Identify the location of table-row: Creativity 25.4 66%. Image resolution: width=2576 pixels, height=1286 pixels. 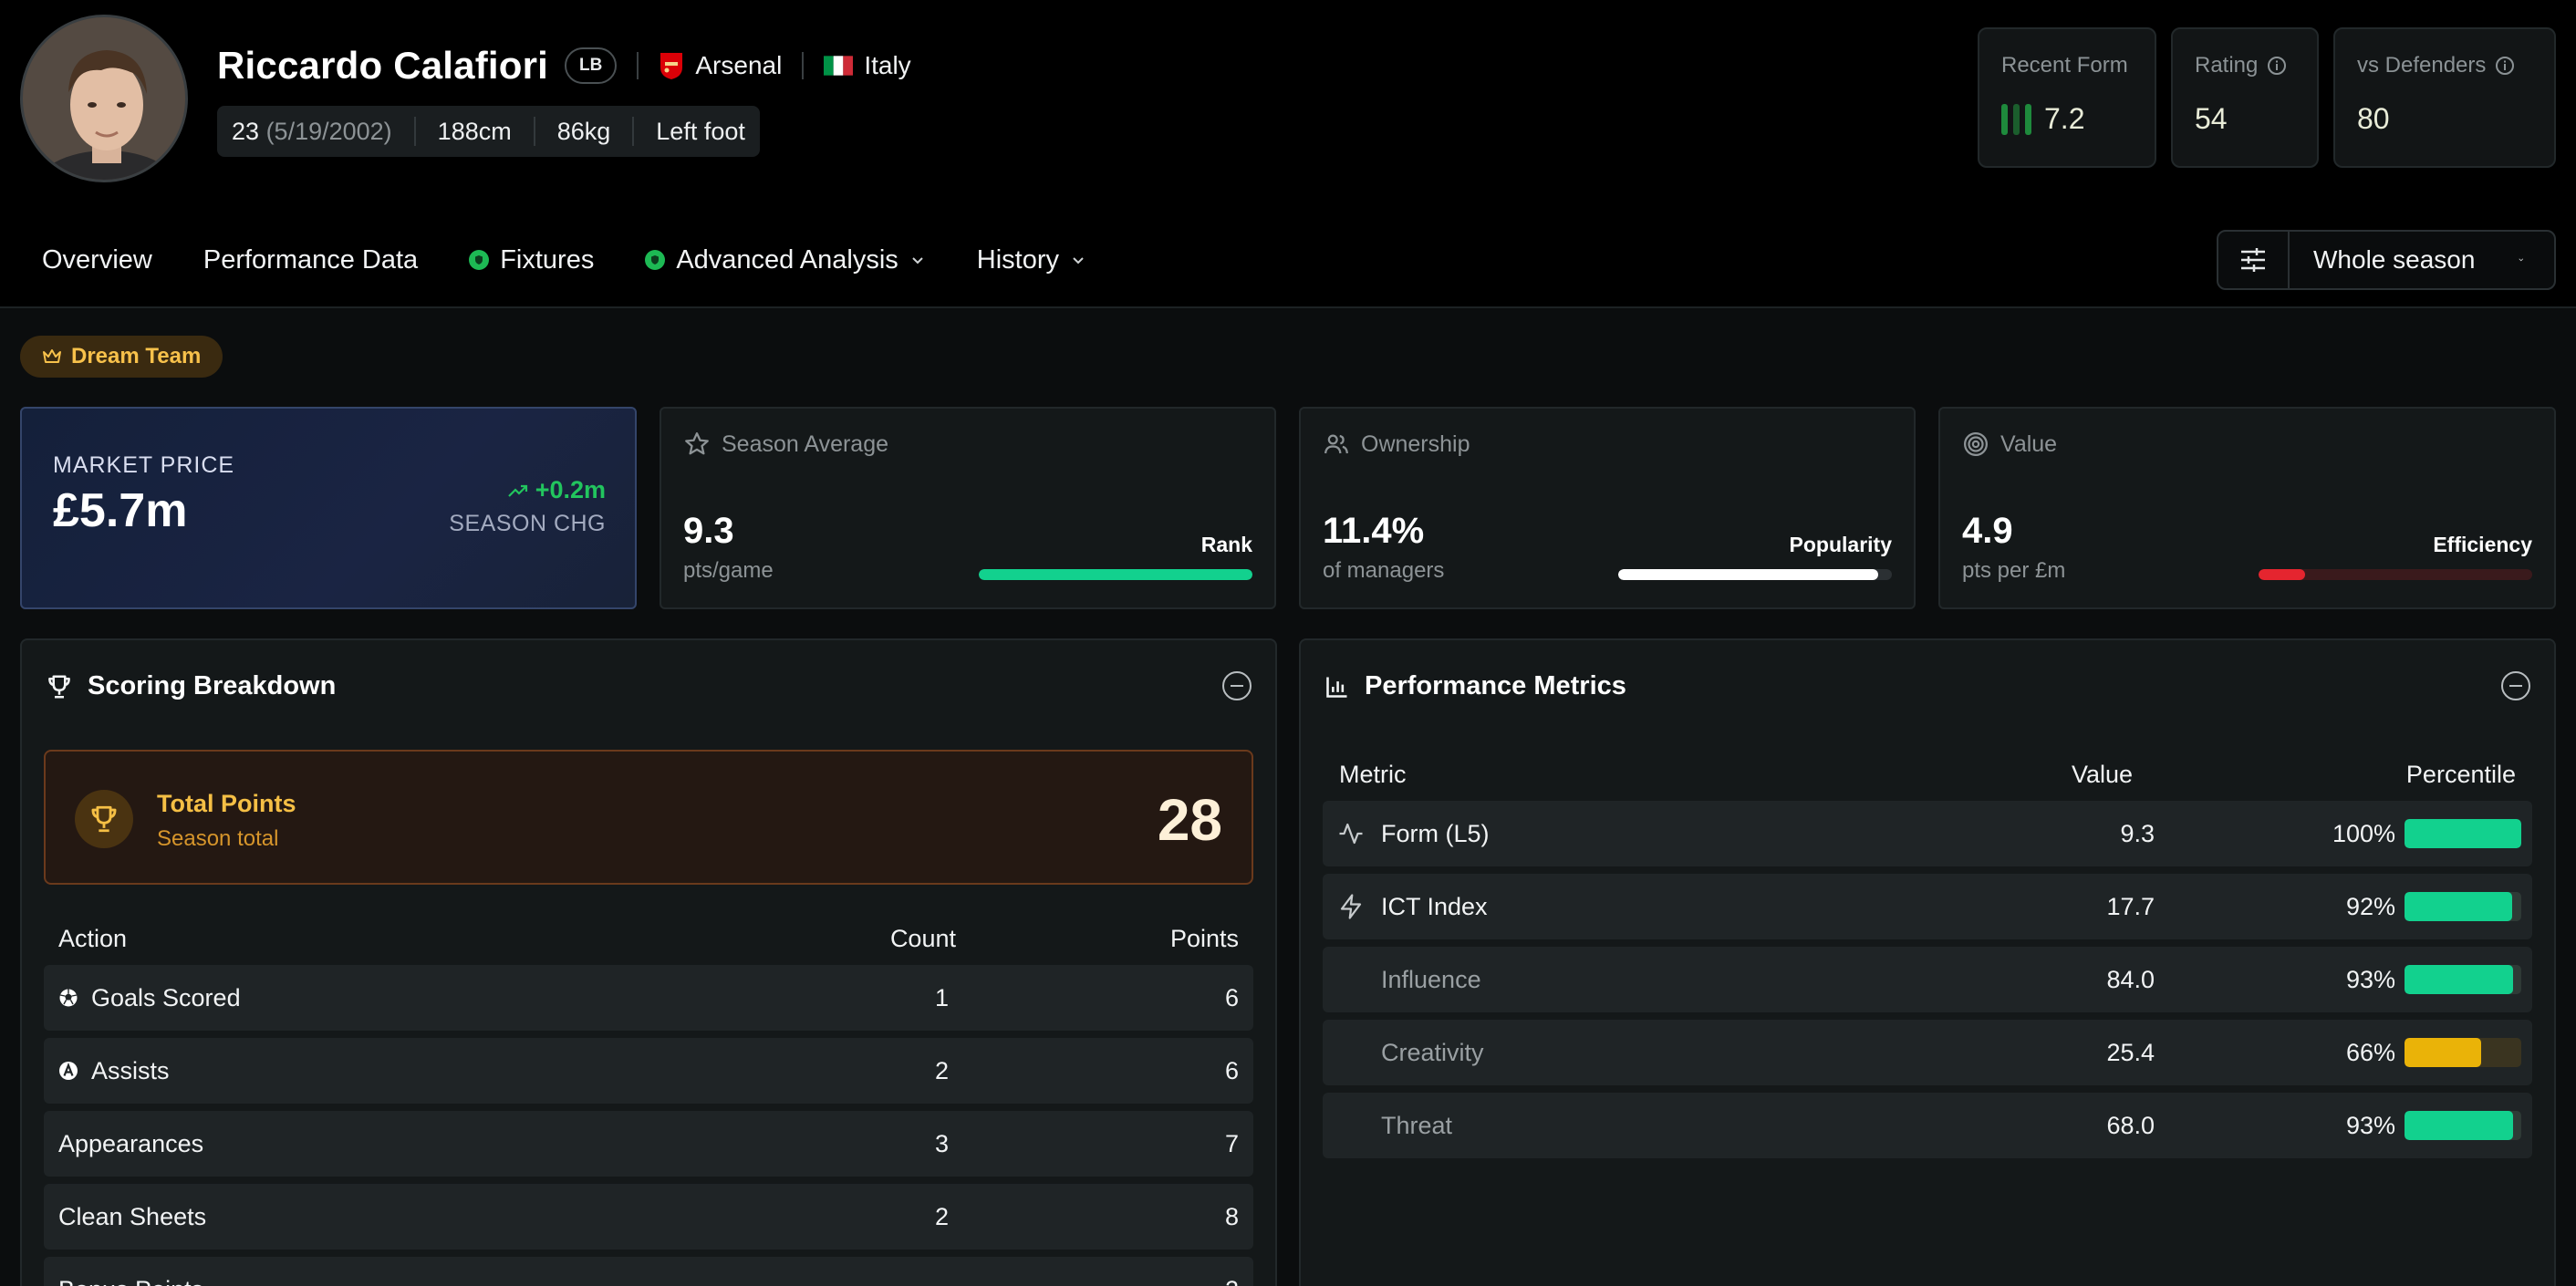
(1927, 1052).